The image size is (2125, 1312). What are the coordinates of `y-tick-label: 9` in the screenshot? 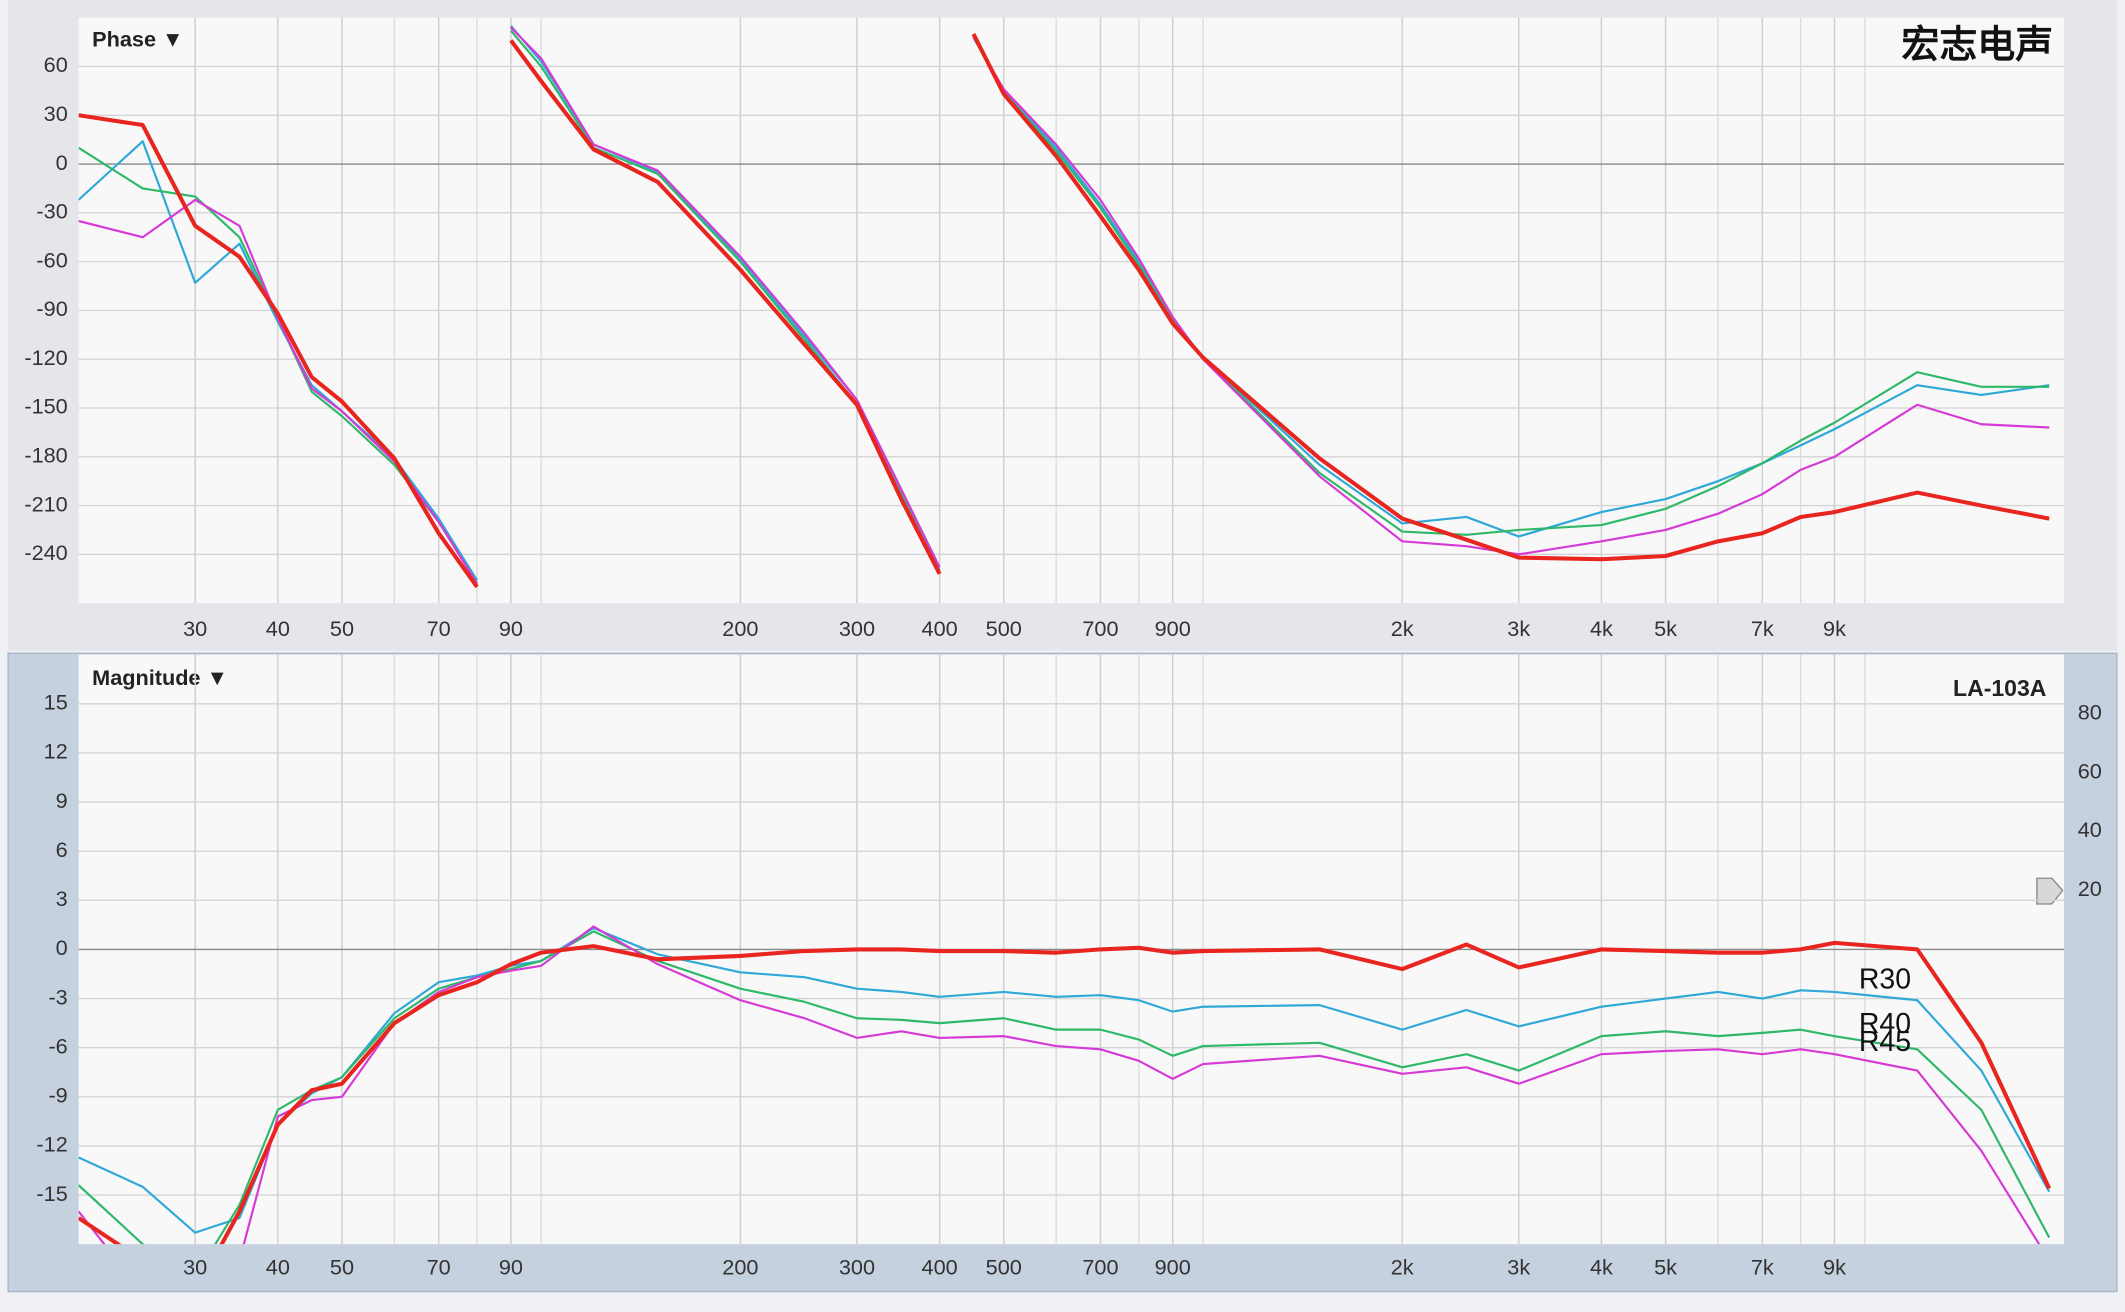 It's located at (62, 800).